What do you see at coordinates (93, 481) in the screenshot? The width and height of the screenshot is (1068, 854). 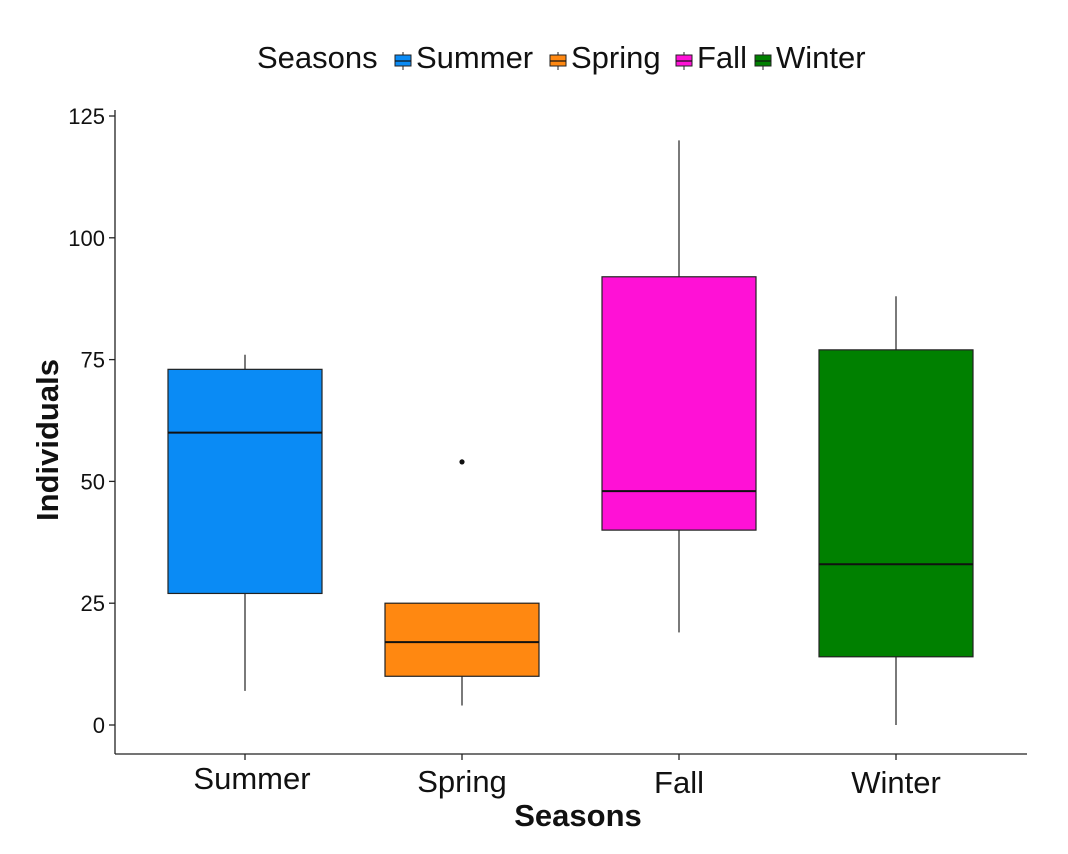 I see `y-tick-label: 50` at bounding box center [93, 481].